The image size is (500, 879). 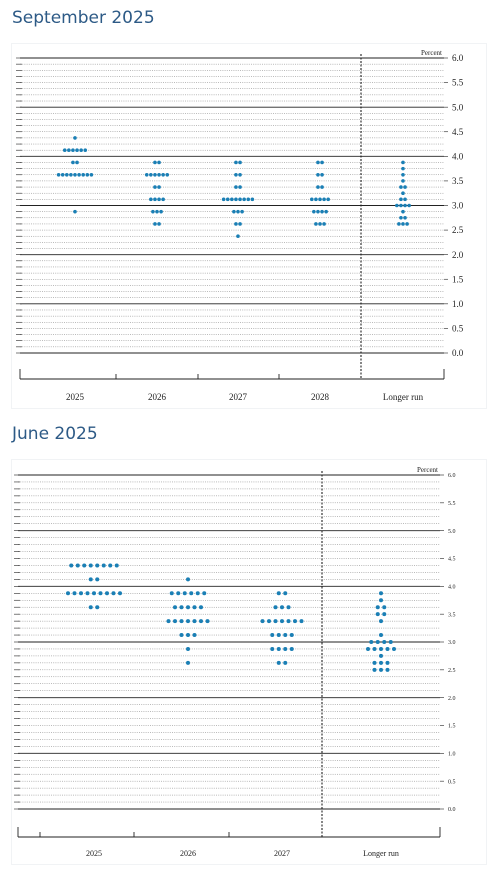 What do you see at coordinates (458, 329) in the screenshot?
I see `y-tick-label: 0.5` at bounding box center [458, 329].